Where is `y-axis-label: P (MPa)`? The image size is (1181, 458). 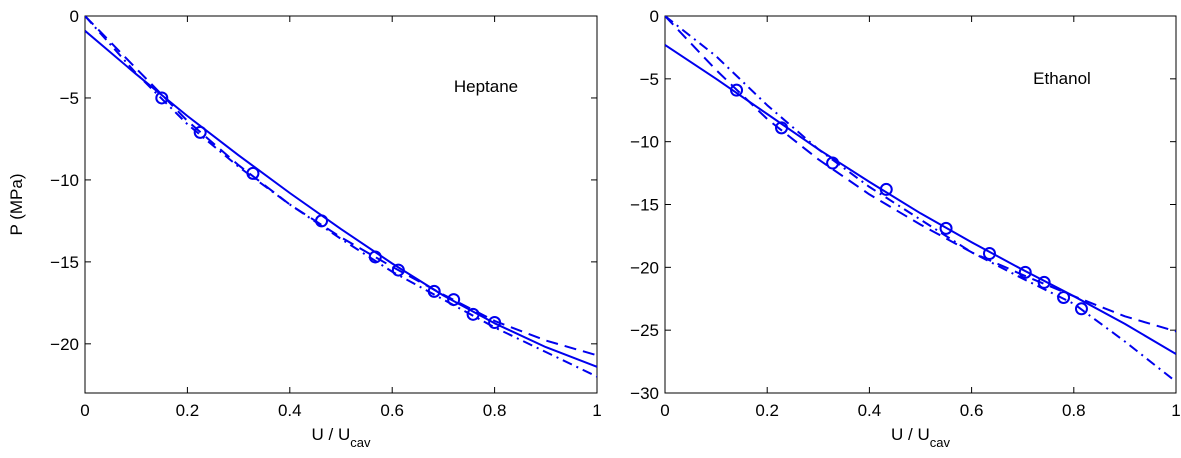
y-axis-label: P (MPa) is located at coordinates (16, 204).